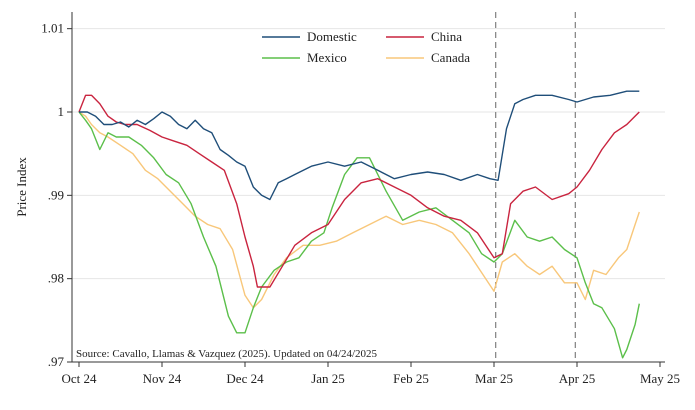 The image size is (695, 410). I want to click on y-axis-ticks: 1.01 1 .99 .98 .97, so click(56, 195).